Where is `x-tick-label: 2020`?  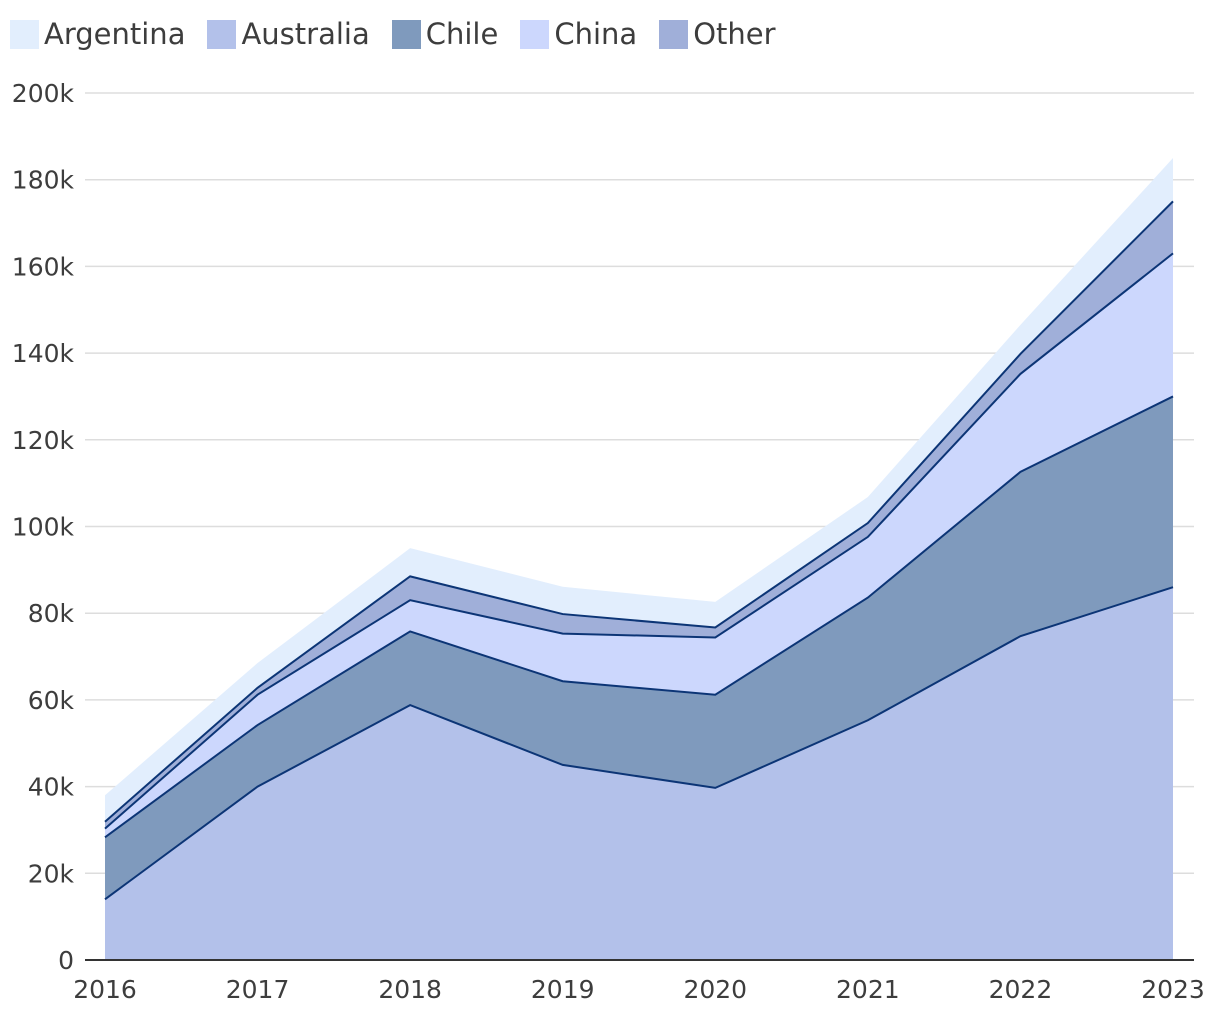
x-tick-label: 2020 is located at coordinates (715, 989).